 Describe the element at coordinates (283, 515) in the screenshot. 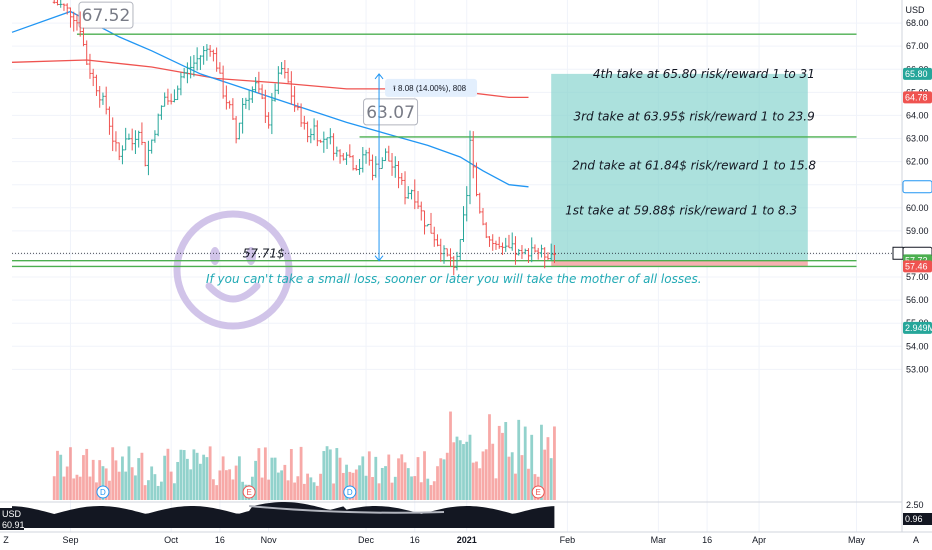

I see `indicator-area` at that location.